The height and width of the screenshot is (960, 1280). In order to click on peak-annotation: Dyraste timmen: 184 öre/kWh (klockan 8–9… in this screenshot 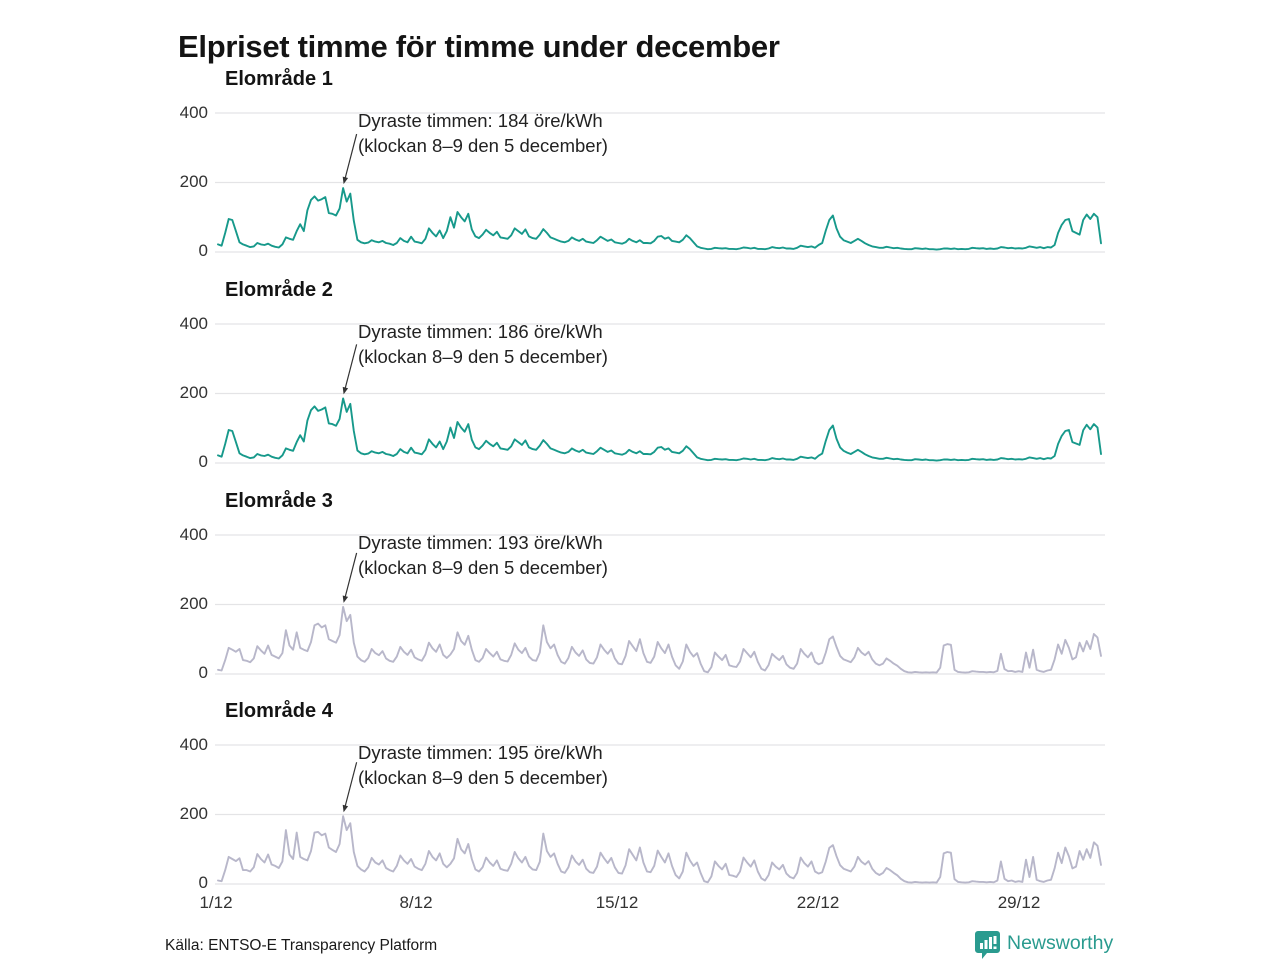, I will do `click(528, 133)`.